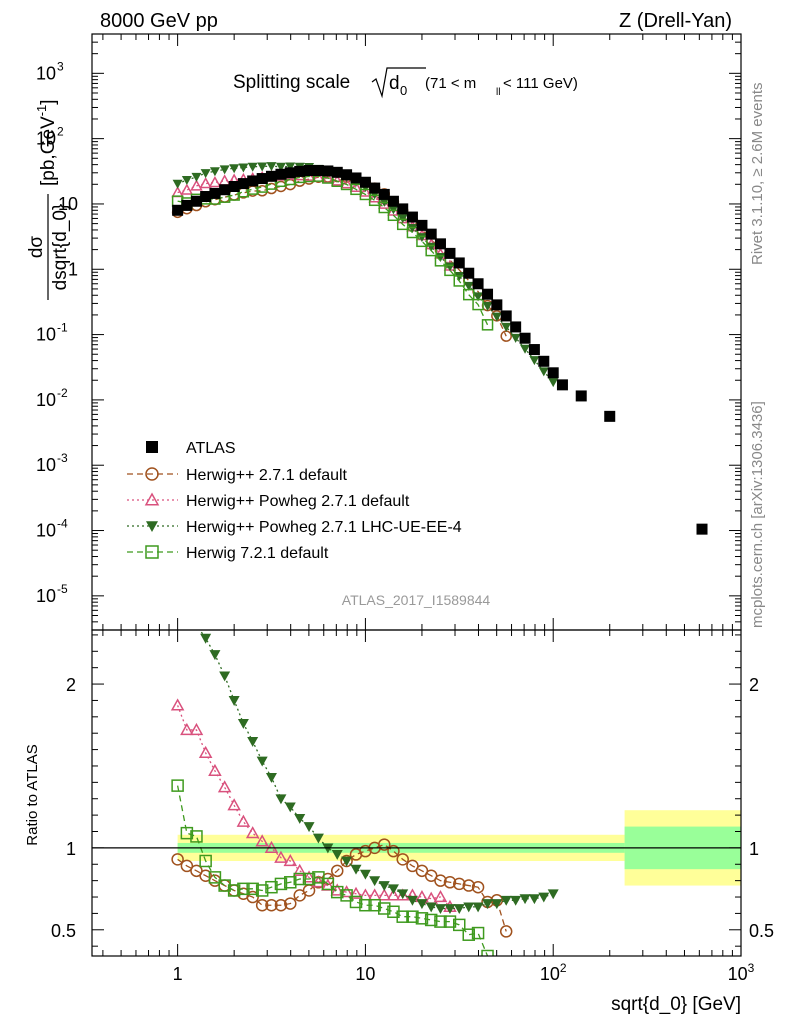  Describe the element at coordinates (237, 475) in the screenshot. I see `legend-item: Herwig++ 2.7.1 default` at that location.